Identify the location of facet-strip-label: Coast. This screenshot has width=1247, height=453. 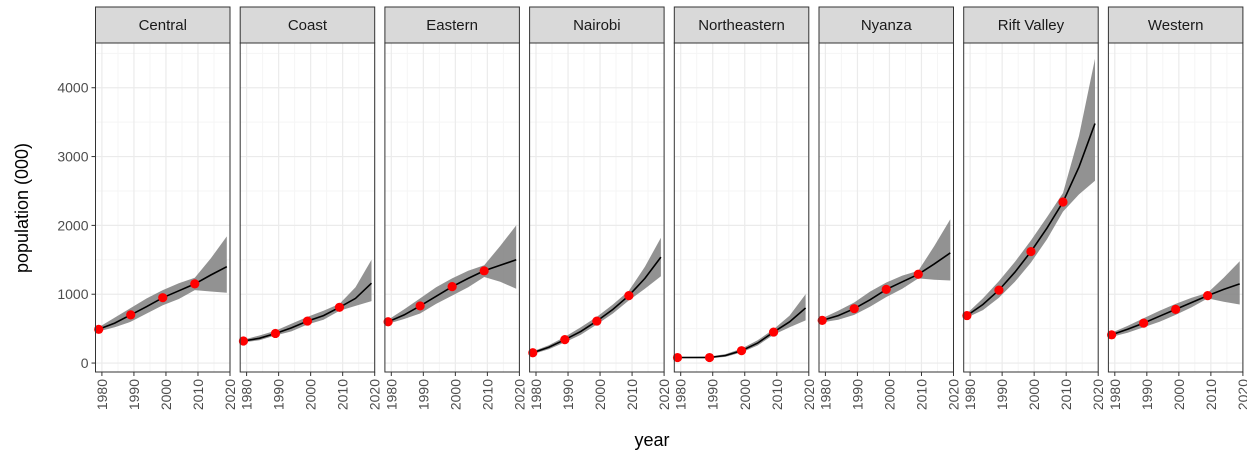
(308, 25).